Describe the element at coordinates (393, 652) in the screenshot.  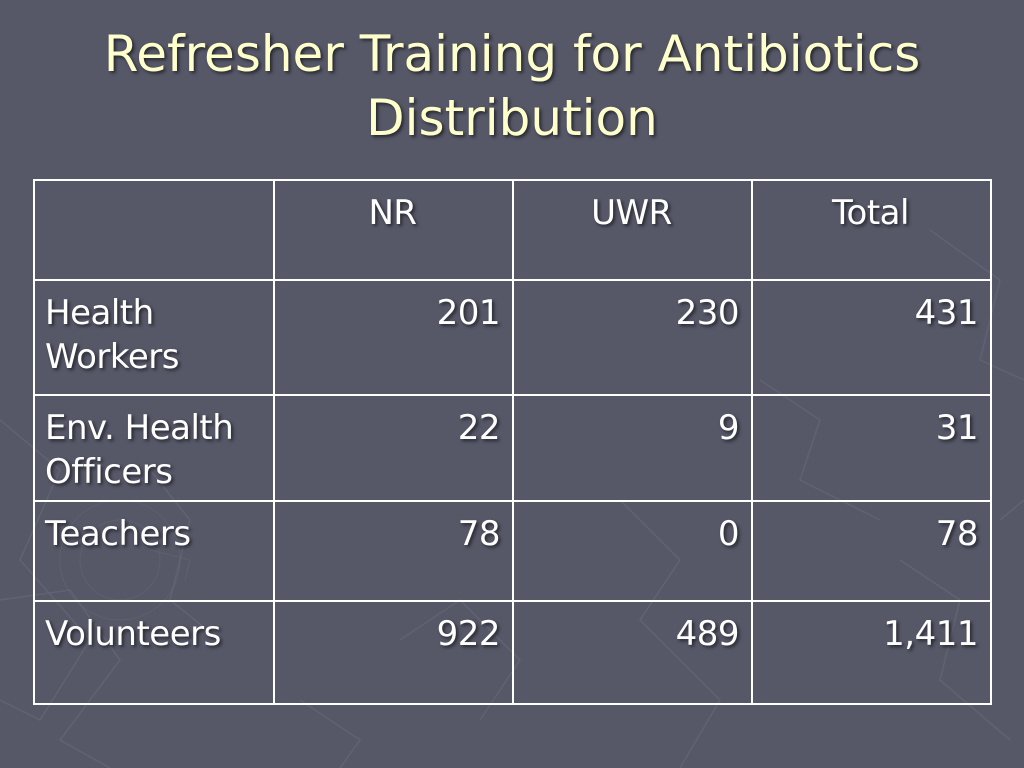
I see `cell-nr: 922` at that location.